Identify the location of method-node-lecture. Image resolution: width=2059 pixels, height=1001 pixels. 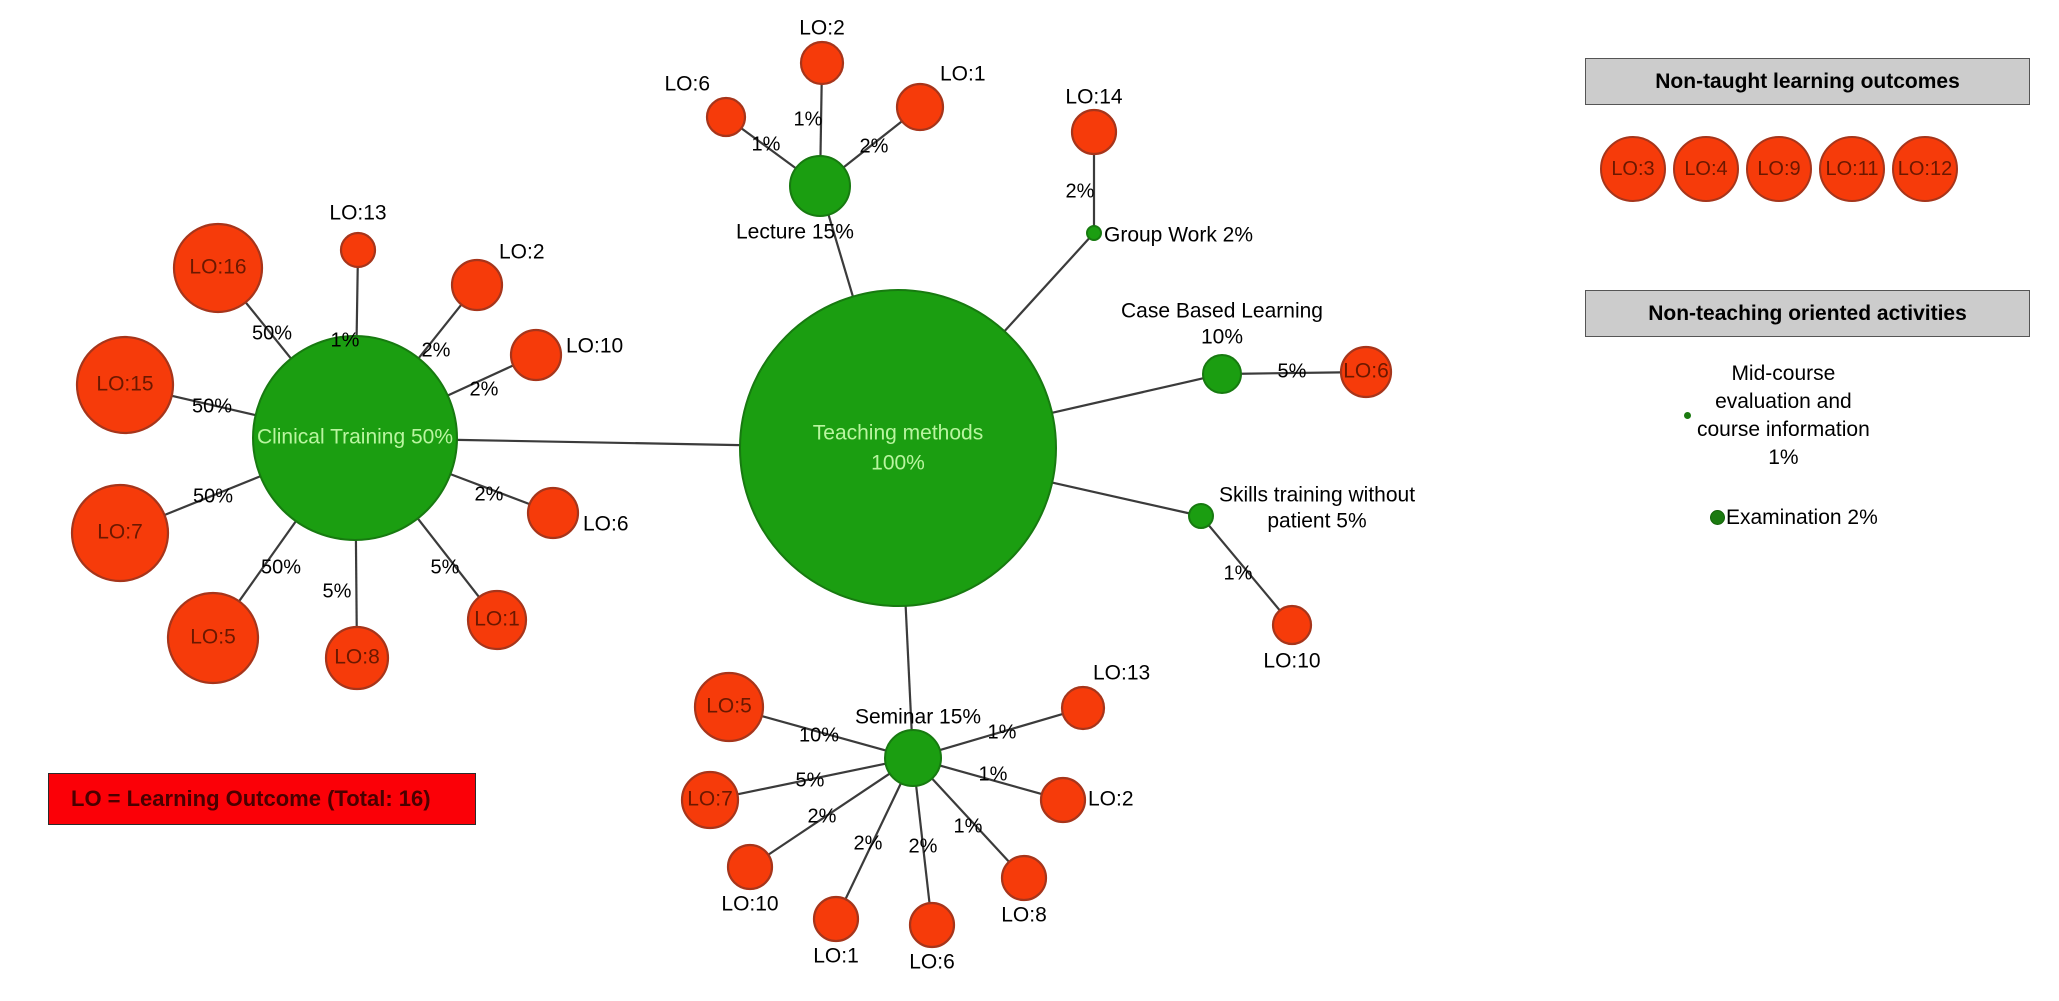
(820, 186).